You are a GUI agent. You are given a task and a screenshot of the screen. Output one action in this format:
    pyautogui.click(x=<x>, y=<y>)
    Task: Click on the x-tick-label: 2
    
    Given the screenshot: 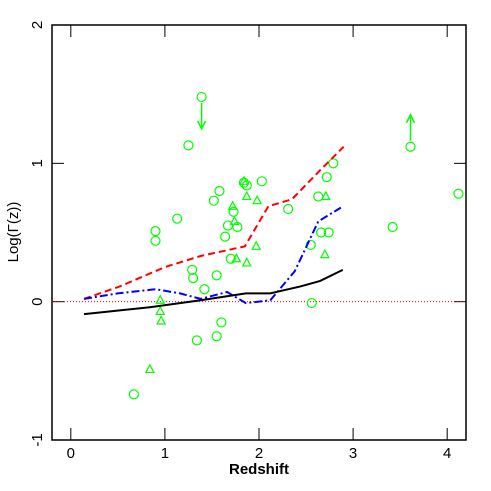 What is the action you would take?
    pyautogui.click(x=259, y=453)
    